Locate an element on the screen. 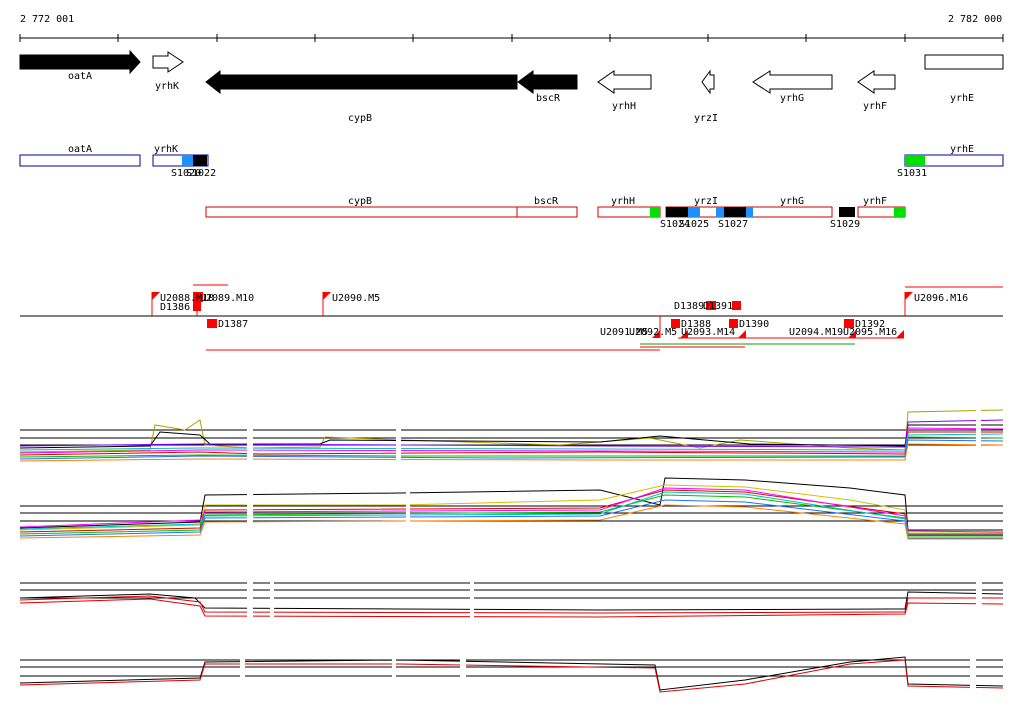  end-coordinate: 2 782 000 is located at coordinates (975, 19).